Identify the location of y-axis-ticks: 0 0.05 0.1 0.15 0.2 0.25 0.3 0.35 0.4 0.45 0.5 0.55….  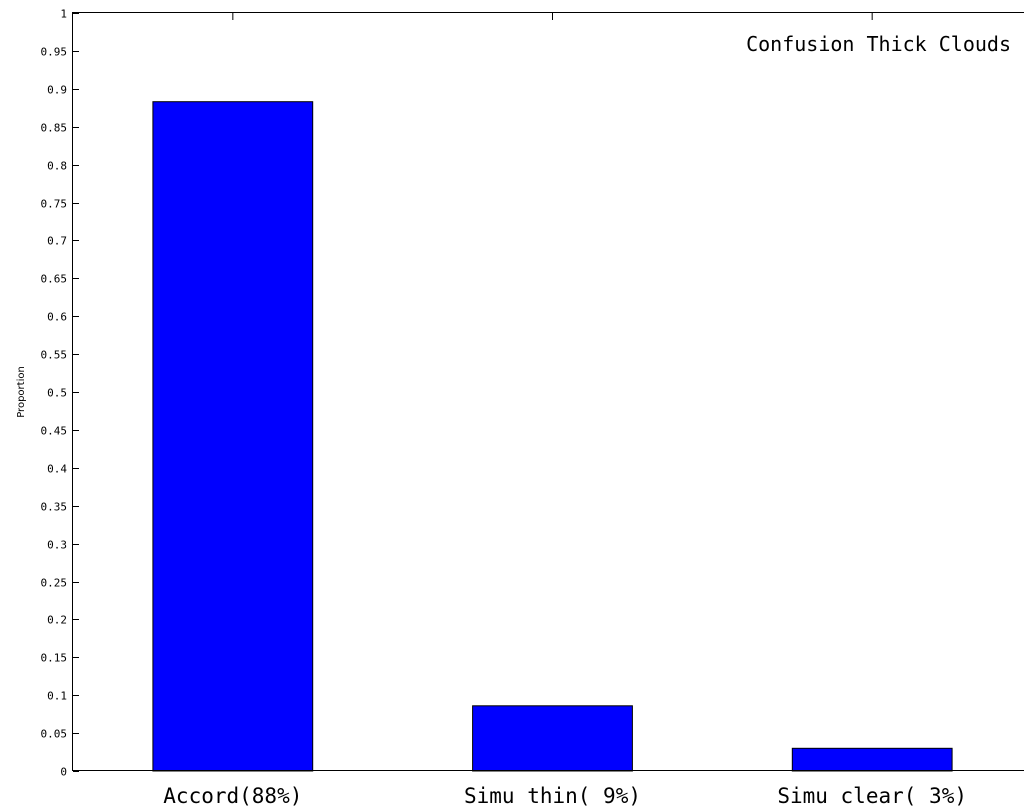
(60, 393).